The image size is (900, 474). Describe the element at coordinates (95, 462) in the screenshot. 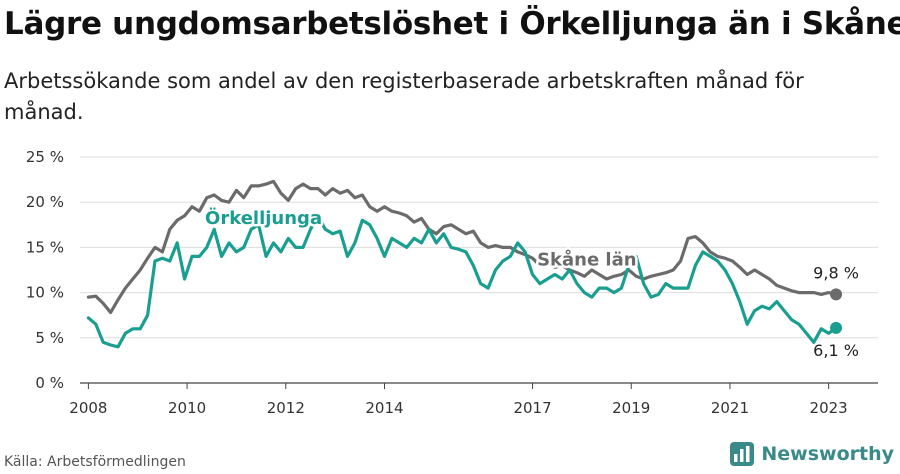

I see `source-note: Källa: Arbetsförmedlingen` at that location.